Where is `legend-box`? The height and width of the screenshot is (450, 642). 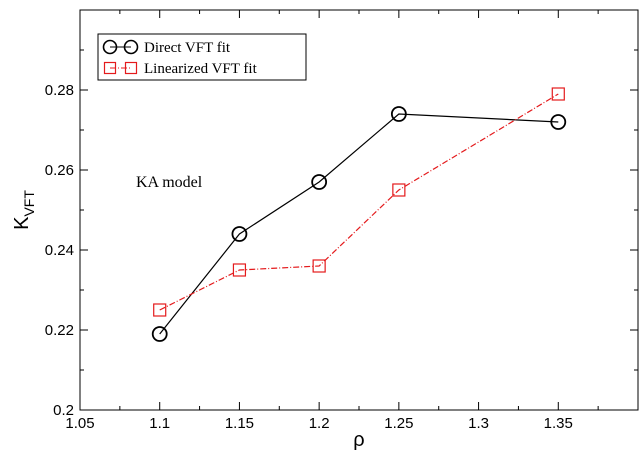
legend-box is located at coordinates (202, 57).